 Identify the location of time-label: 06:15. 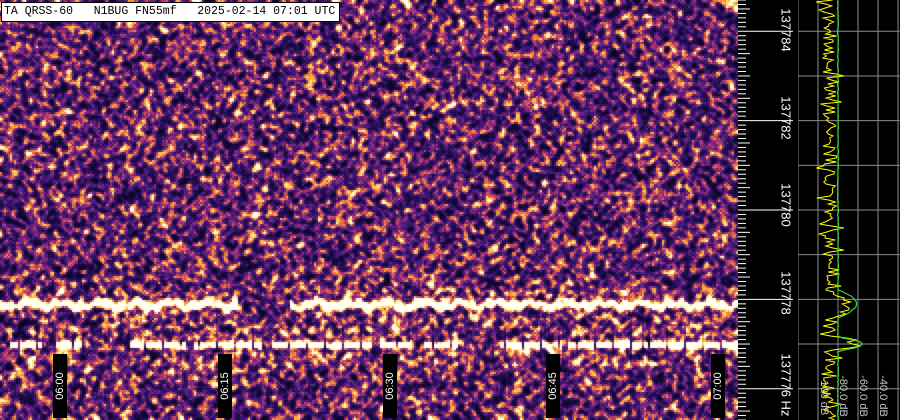
(225, 386).